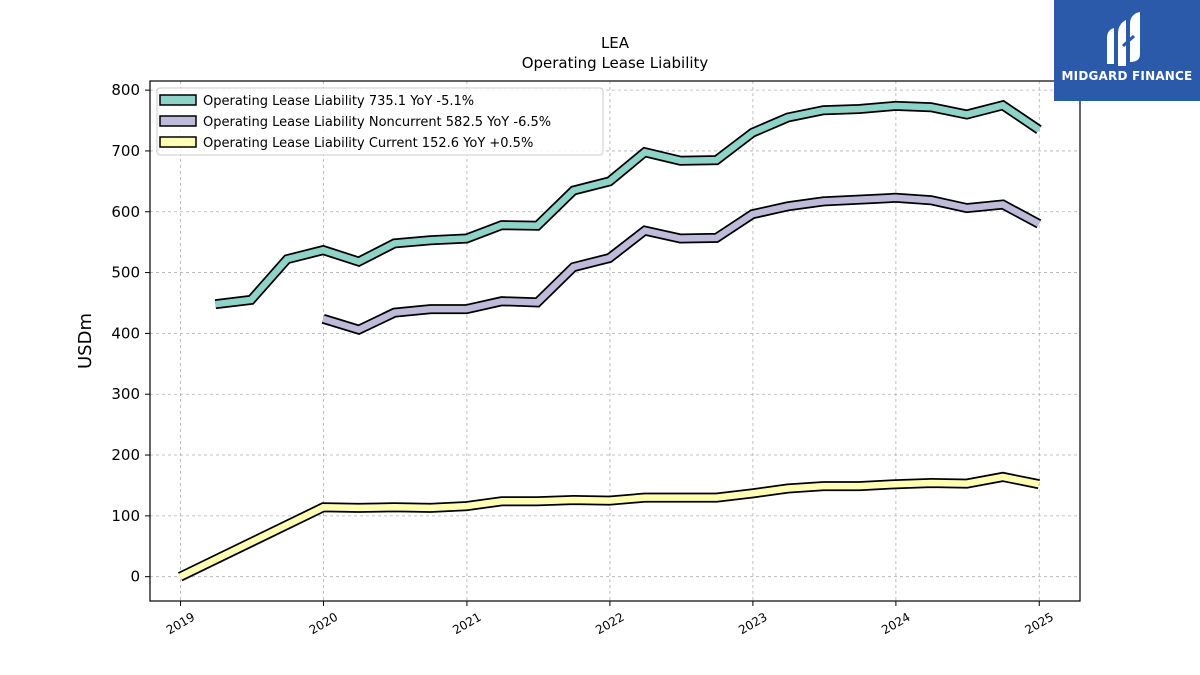 The image size is (1200, 675). I want to click on y-tick-label: 800, so click(125, 90).